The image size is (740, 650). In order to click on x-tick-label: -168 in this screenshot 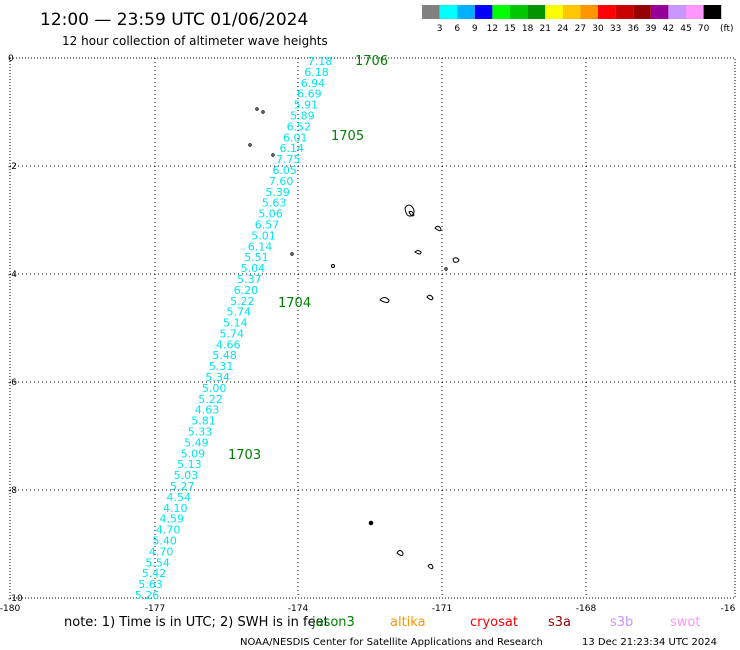, I will do `click(586, 609)`.